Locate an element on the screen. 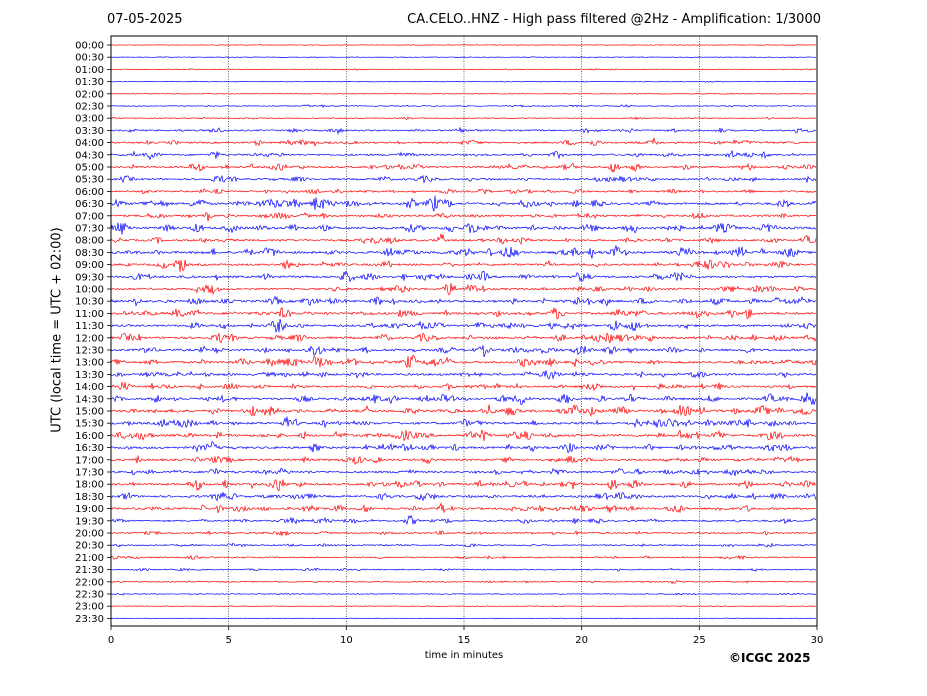 The width and height of the screenshot is (927, 696). y-tick-label: 03:30 is located at coordinates (89, 131).